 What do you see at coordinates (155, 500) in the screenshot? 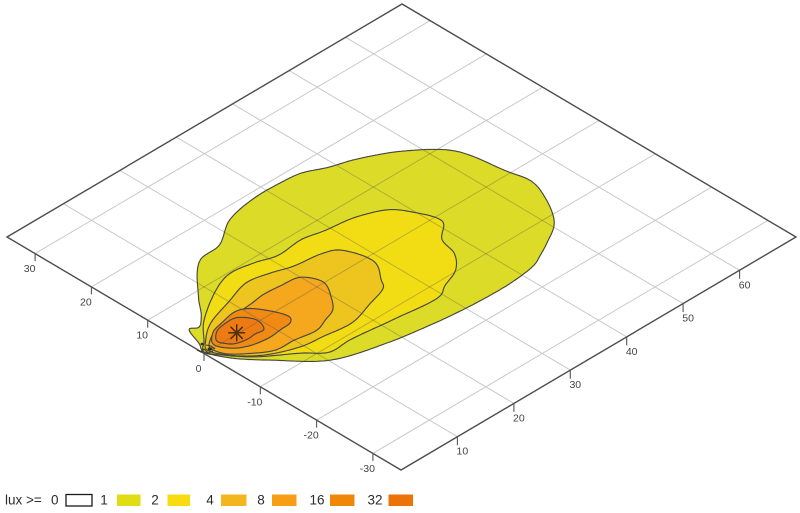
I see `svg-text: 2` at bounding box center [155, 500].